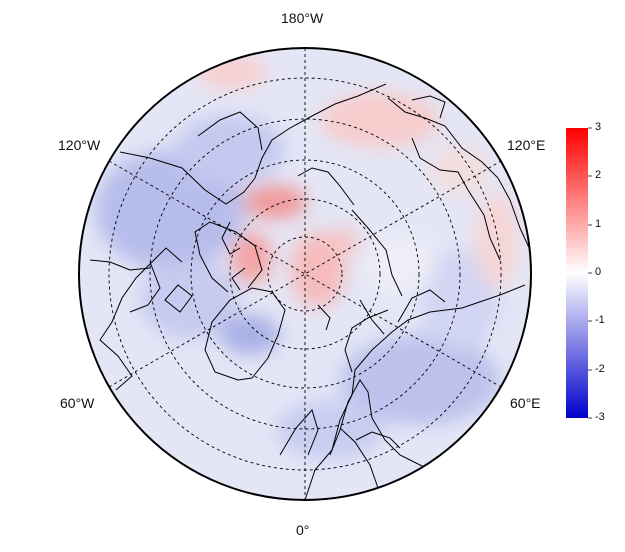 Image resolution: width=625 pixels, height=552 pixels. I want to click on colorbar, so click(579, 273).